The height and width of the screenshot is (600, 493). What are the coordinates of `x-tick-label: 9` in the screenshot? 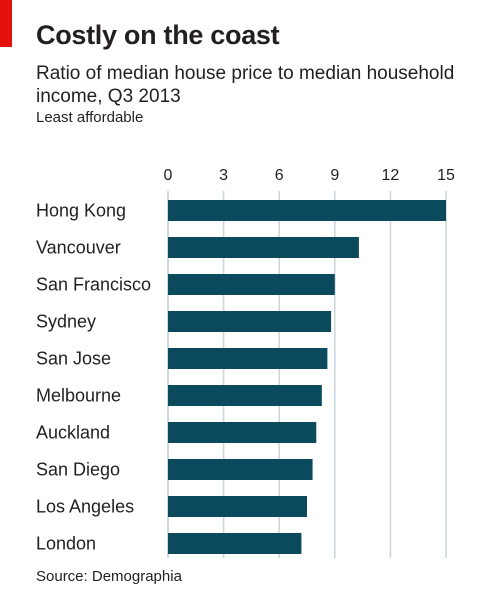 It's located at (334, 175).